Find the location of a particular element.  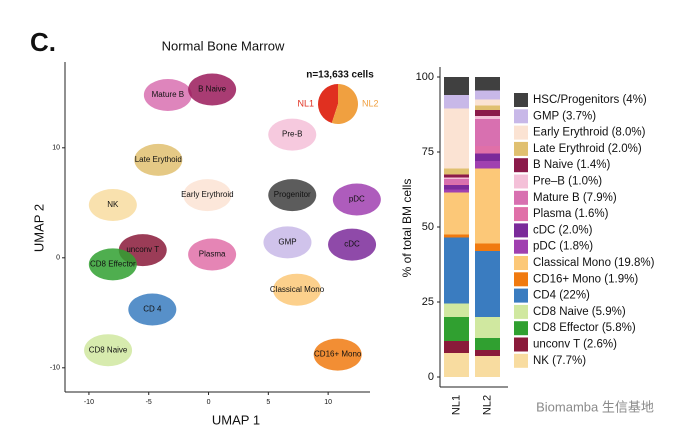

legend-label: GMP (3.7%) is located at coordinates (564, 116).